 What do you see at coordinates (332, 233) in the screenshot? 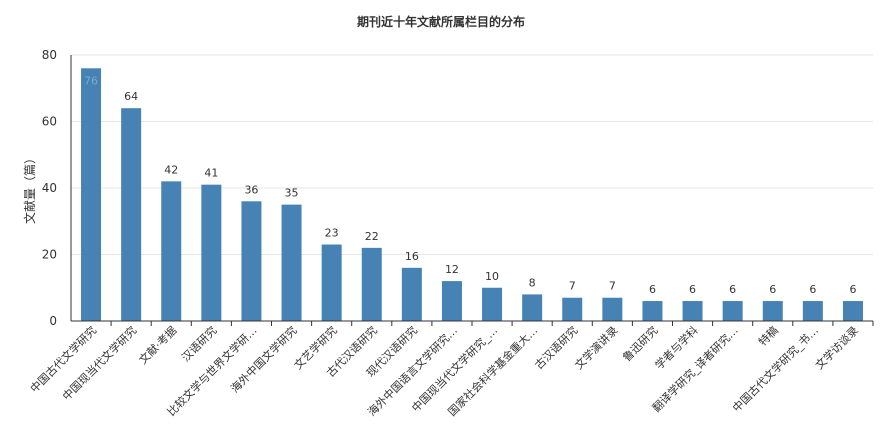
I see `data-label: 23` at bounding box center [332, 233].